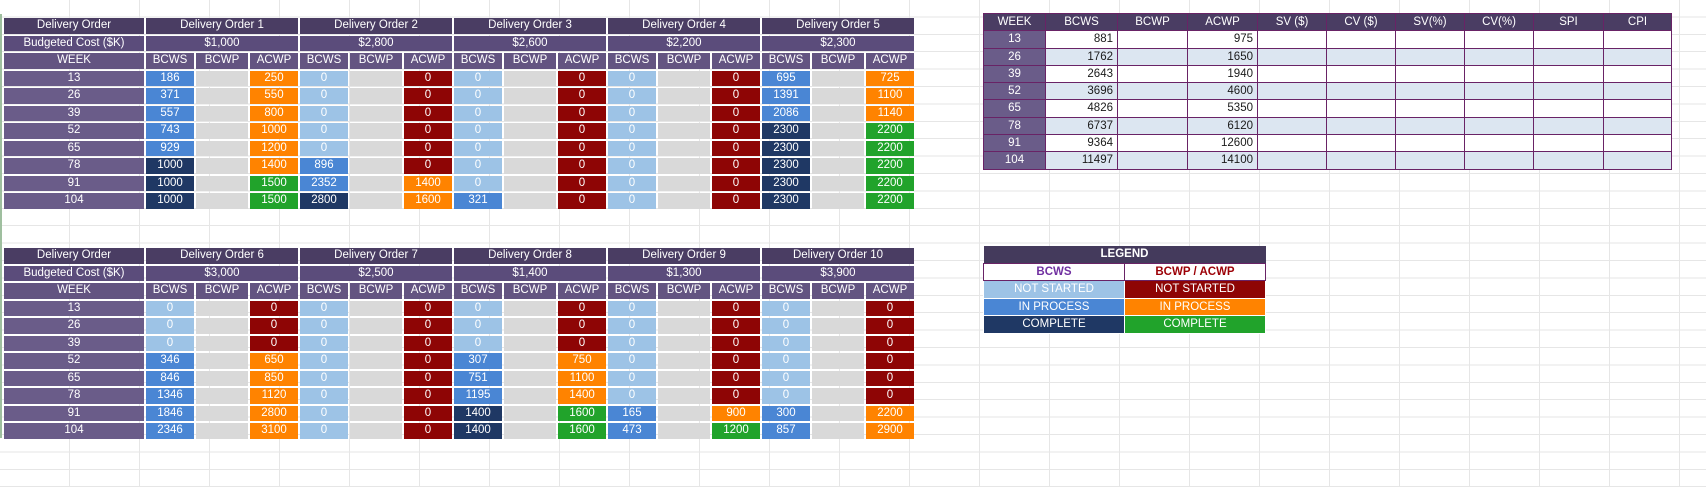  Describe the element at coordinates (170, 113) in the screenshot. I see `bcws-cell: 557` at that location.